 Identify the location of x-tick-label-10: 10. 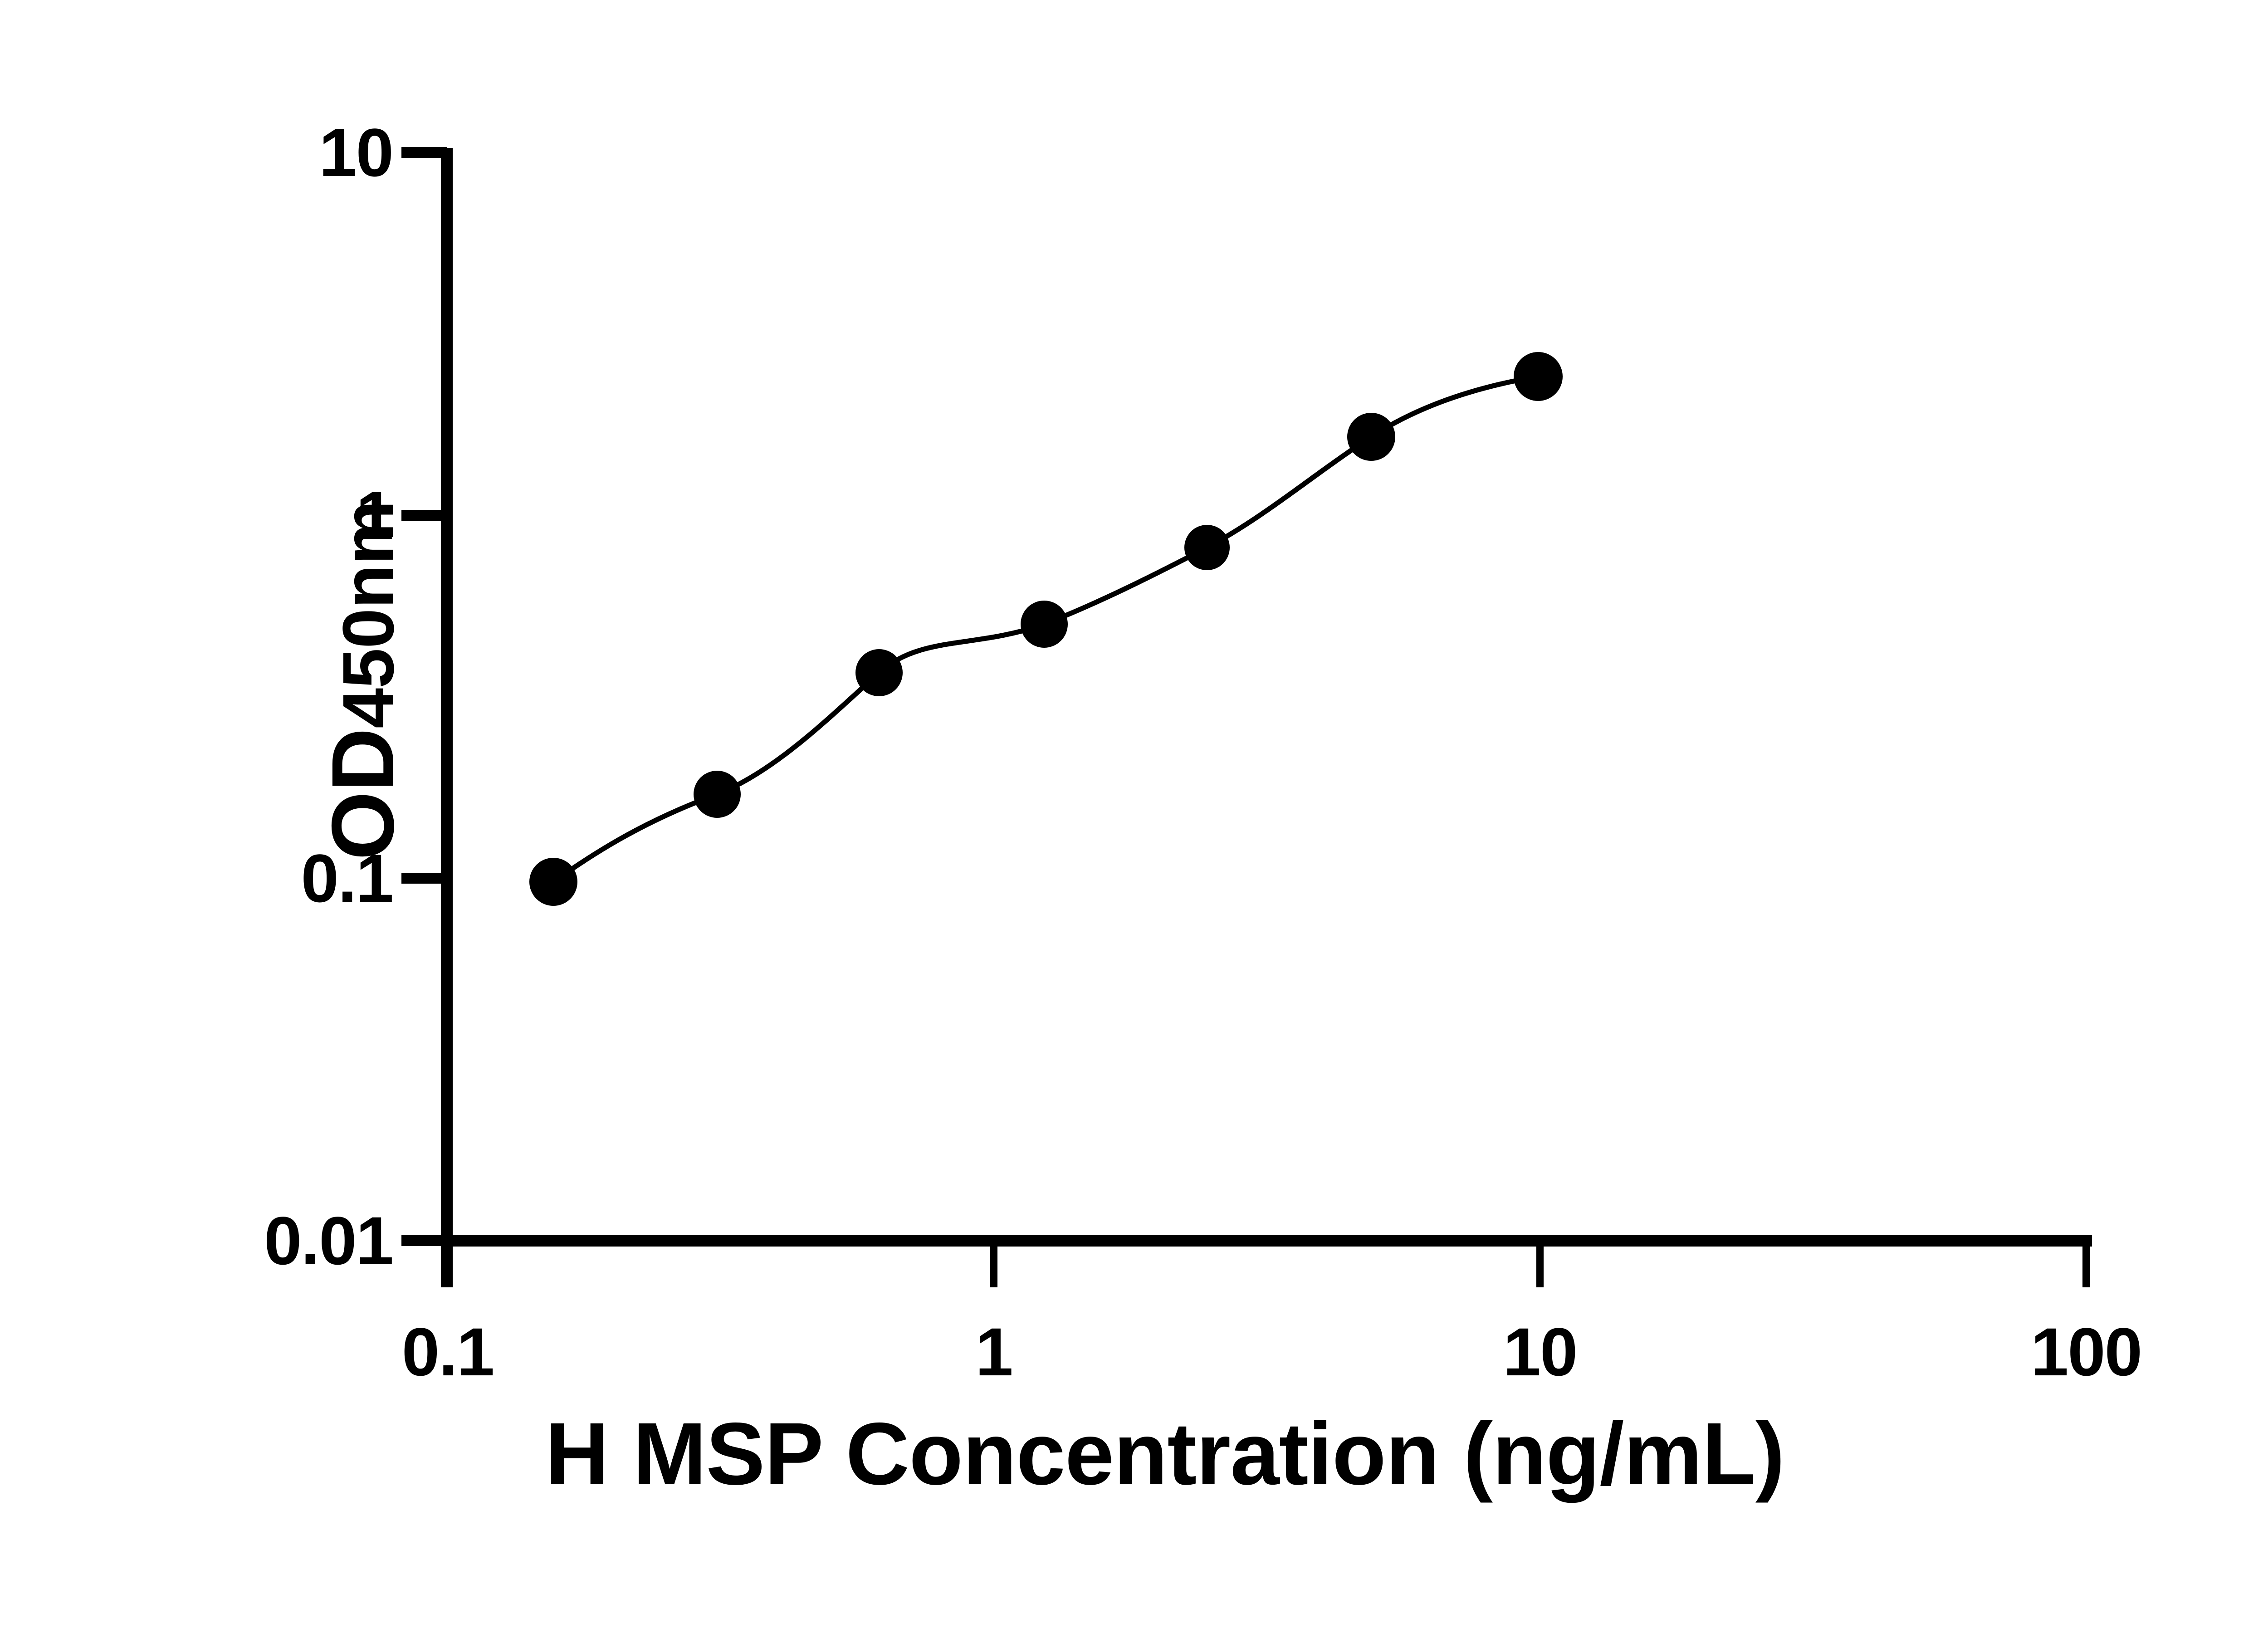
(1541, 1352).